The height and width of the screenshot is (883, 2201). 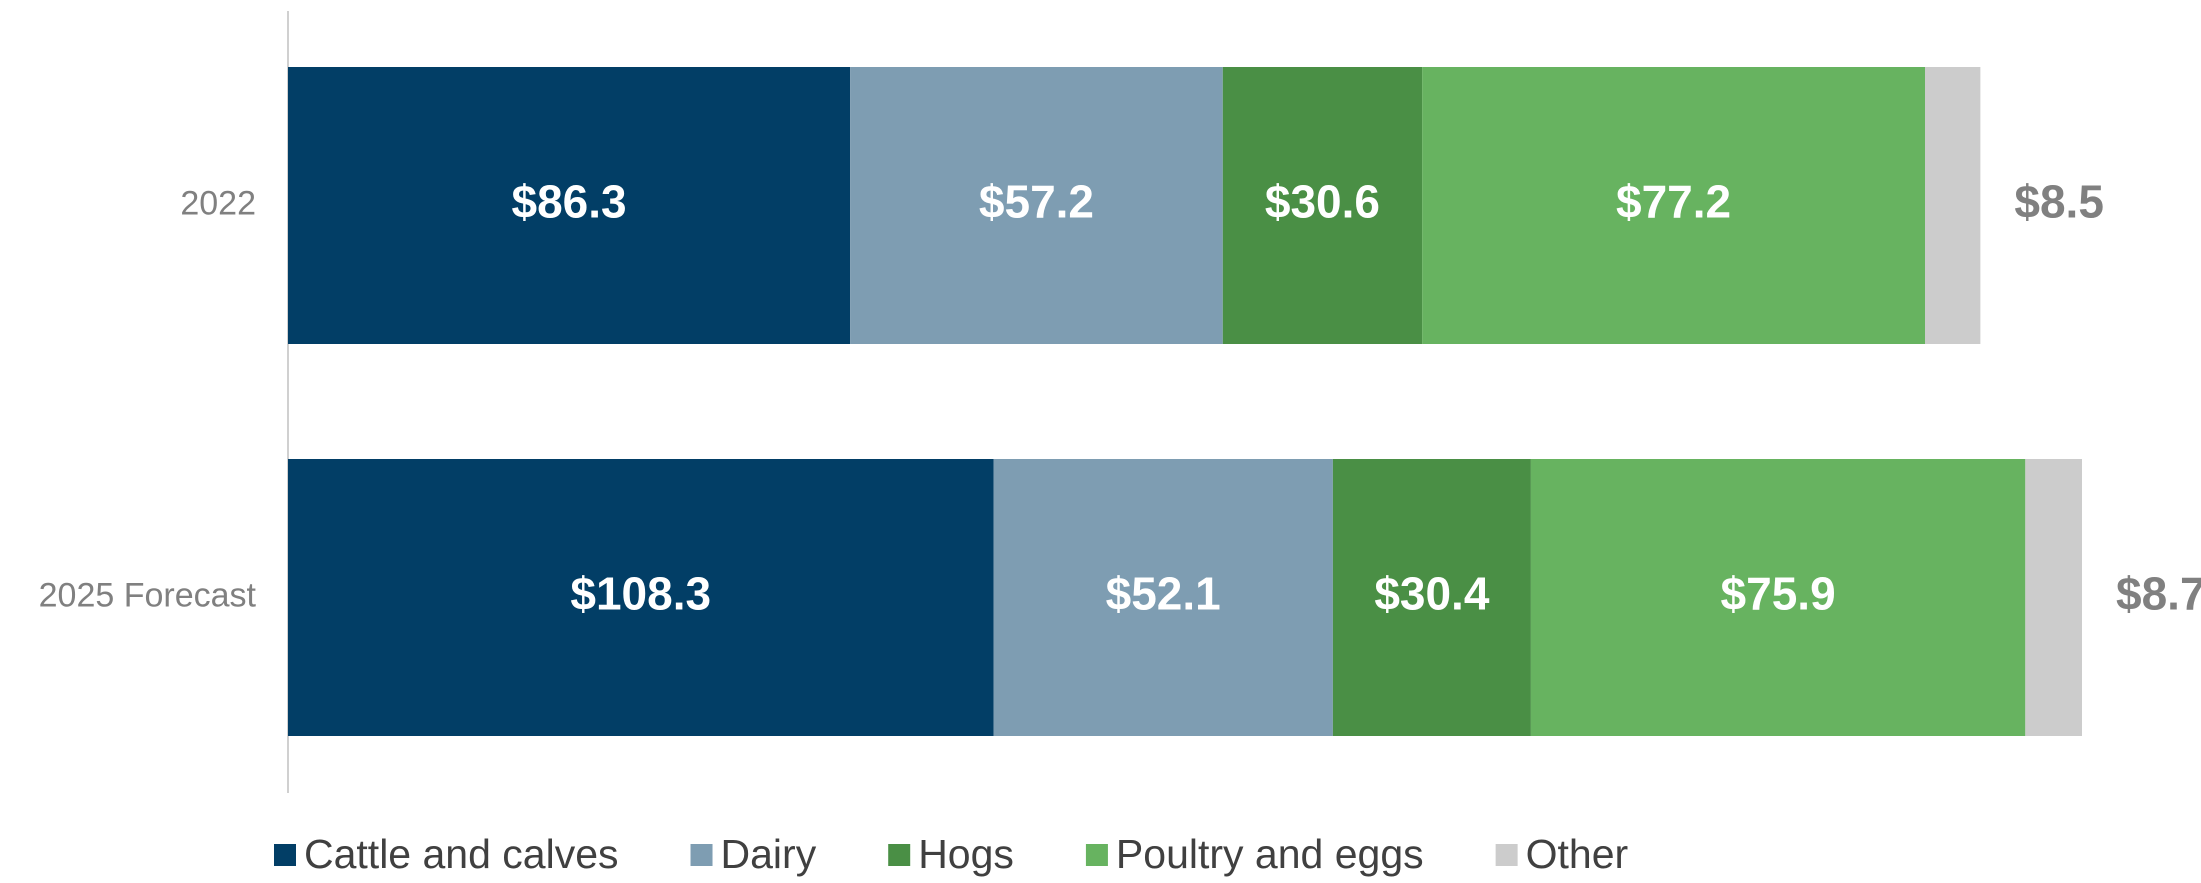 I want to click on data-label: $30.4, so click(x=1432, y=594).